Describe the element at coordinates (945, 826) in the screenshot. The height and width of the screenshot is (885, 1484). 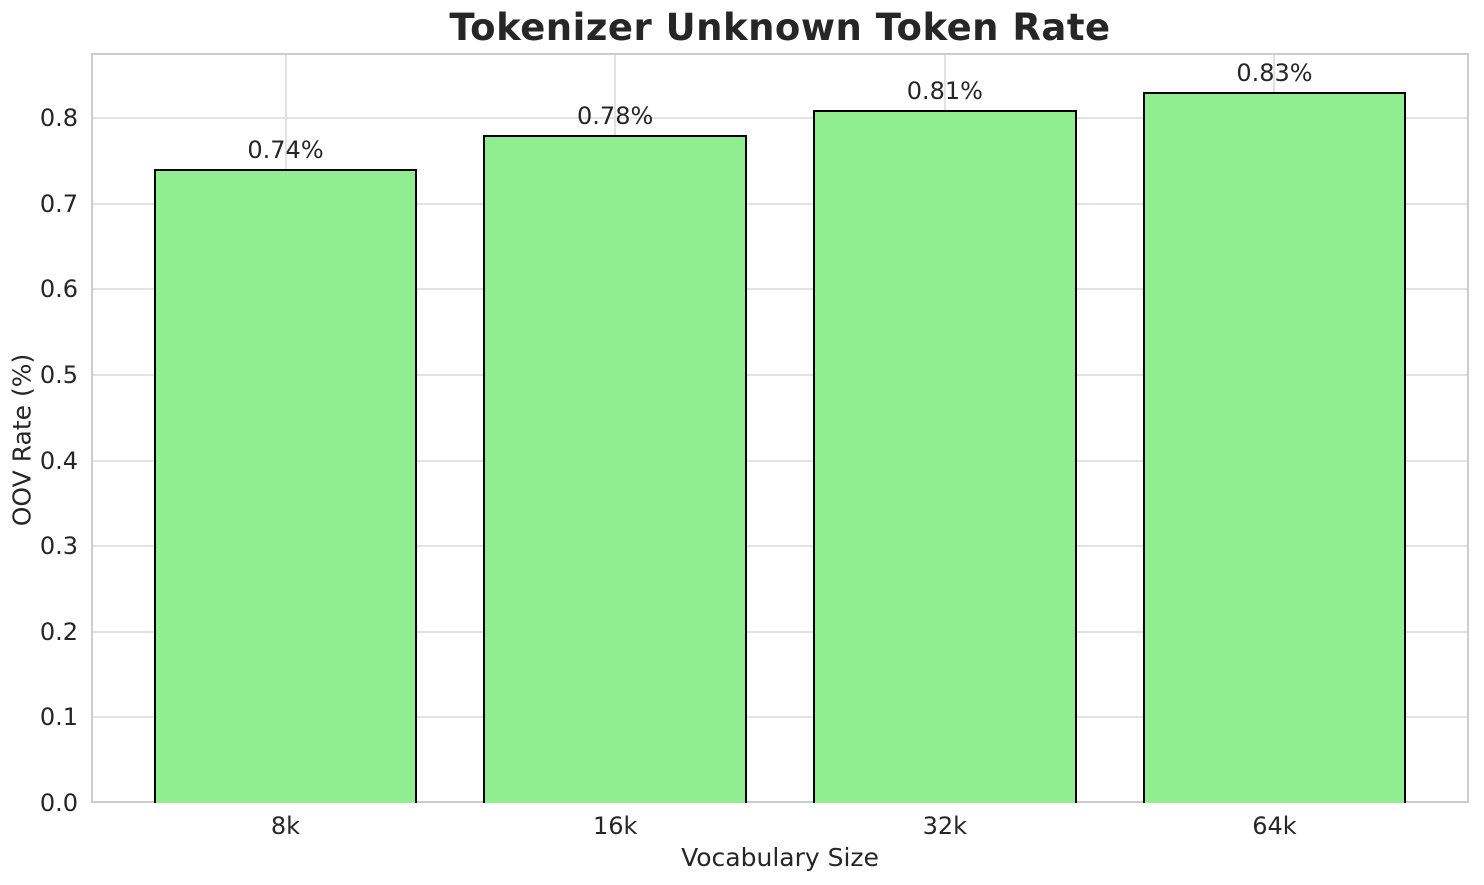
I see `x-tick-label: 32k` at that location.